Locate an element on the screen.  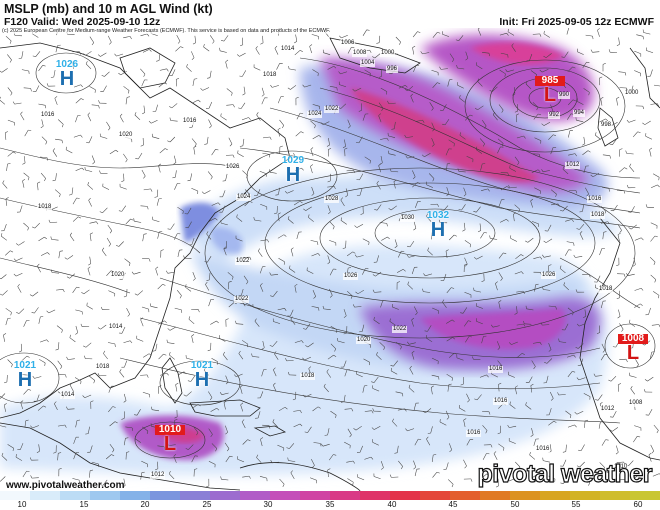
isobar-label: 1006 is located at coordinates (348, 43).